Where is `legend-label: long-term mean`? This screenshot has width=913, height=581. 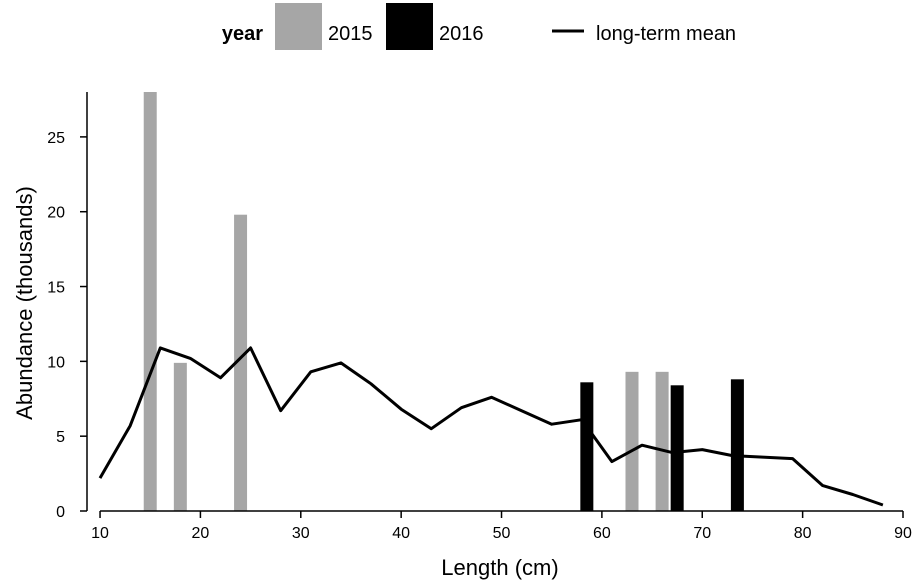 legend-label: long-term mean is located at coordinates (666, 34).